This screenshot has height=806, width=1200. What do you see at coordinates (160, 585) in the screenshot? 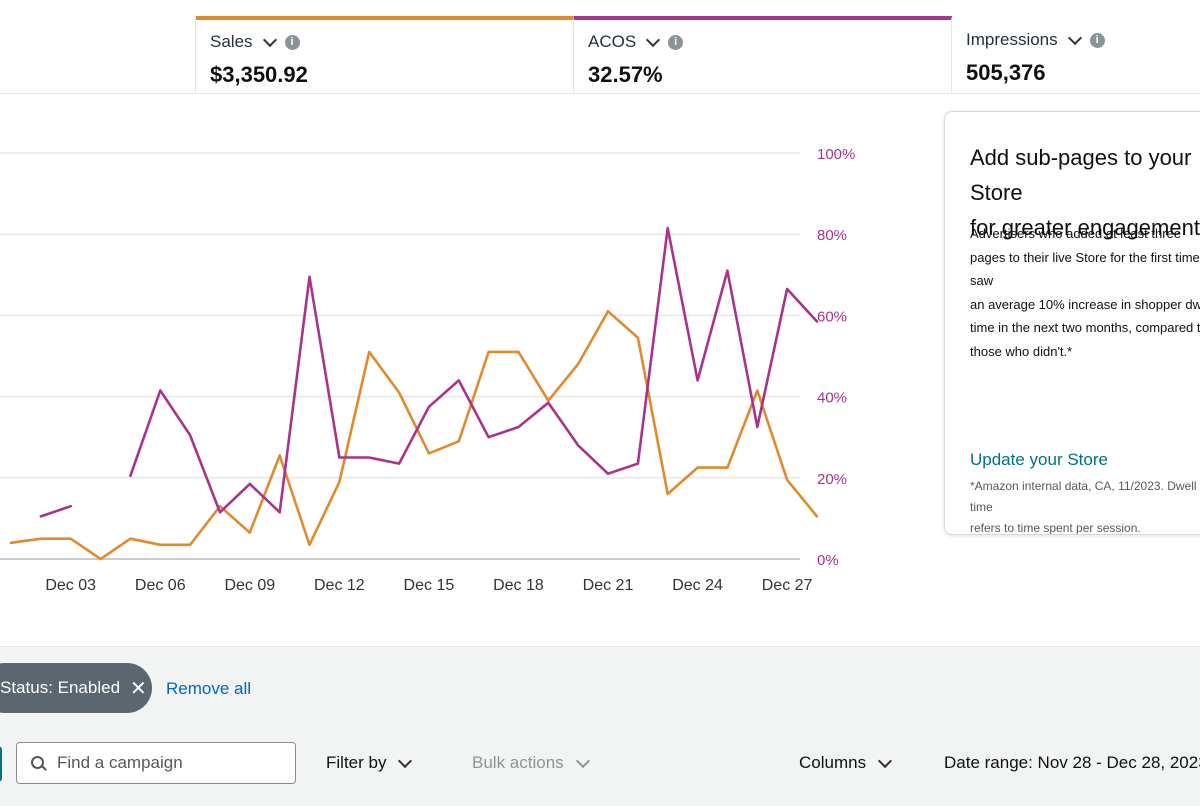
I see `x-axis-tick-label: Dec 06` at bounding box center [160, 585].